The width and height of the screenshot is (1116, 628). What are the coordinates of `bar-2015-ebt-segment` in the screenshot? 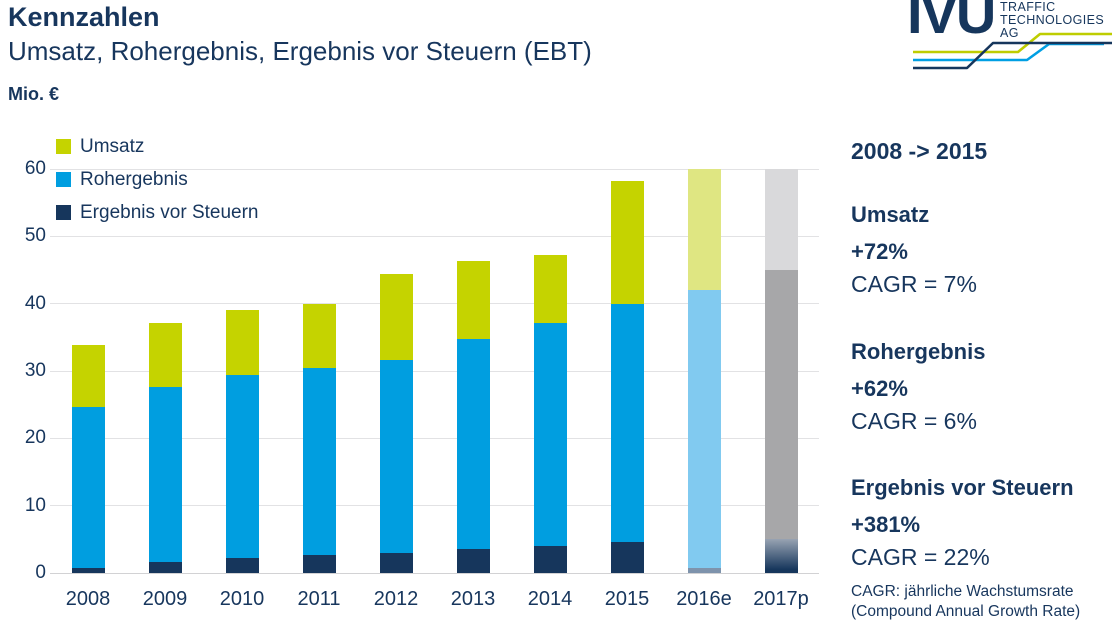 It's located at (627, 557).